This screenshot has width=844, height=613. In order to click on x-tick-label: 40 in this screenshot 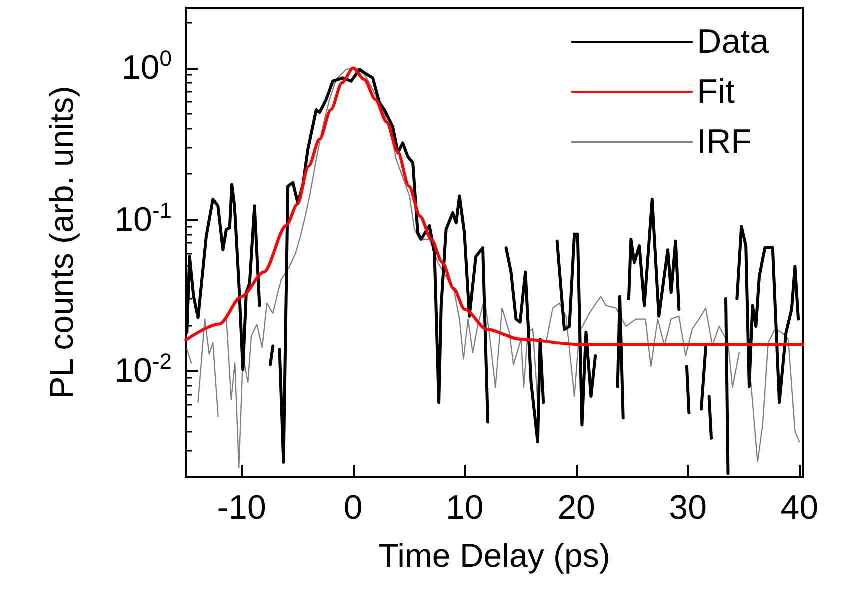, I will do `click(799, 508)`.